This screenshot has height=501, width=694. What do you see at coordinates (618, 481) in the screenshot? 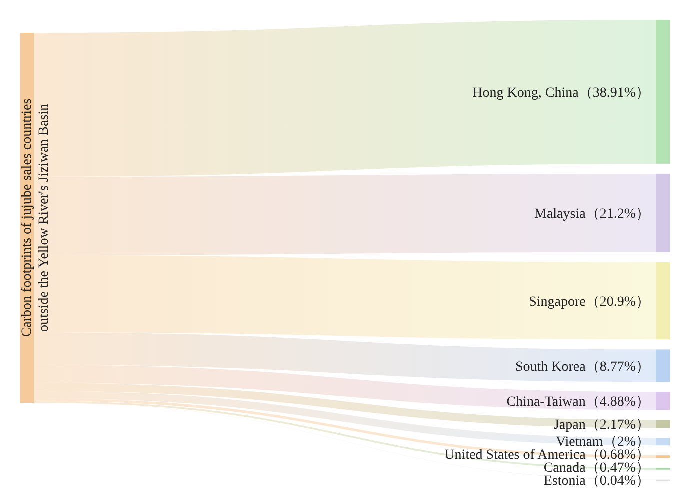
I see `data-label: （0.04%）` at bounding box center [618, 481].